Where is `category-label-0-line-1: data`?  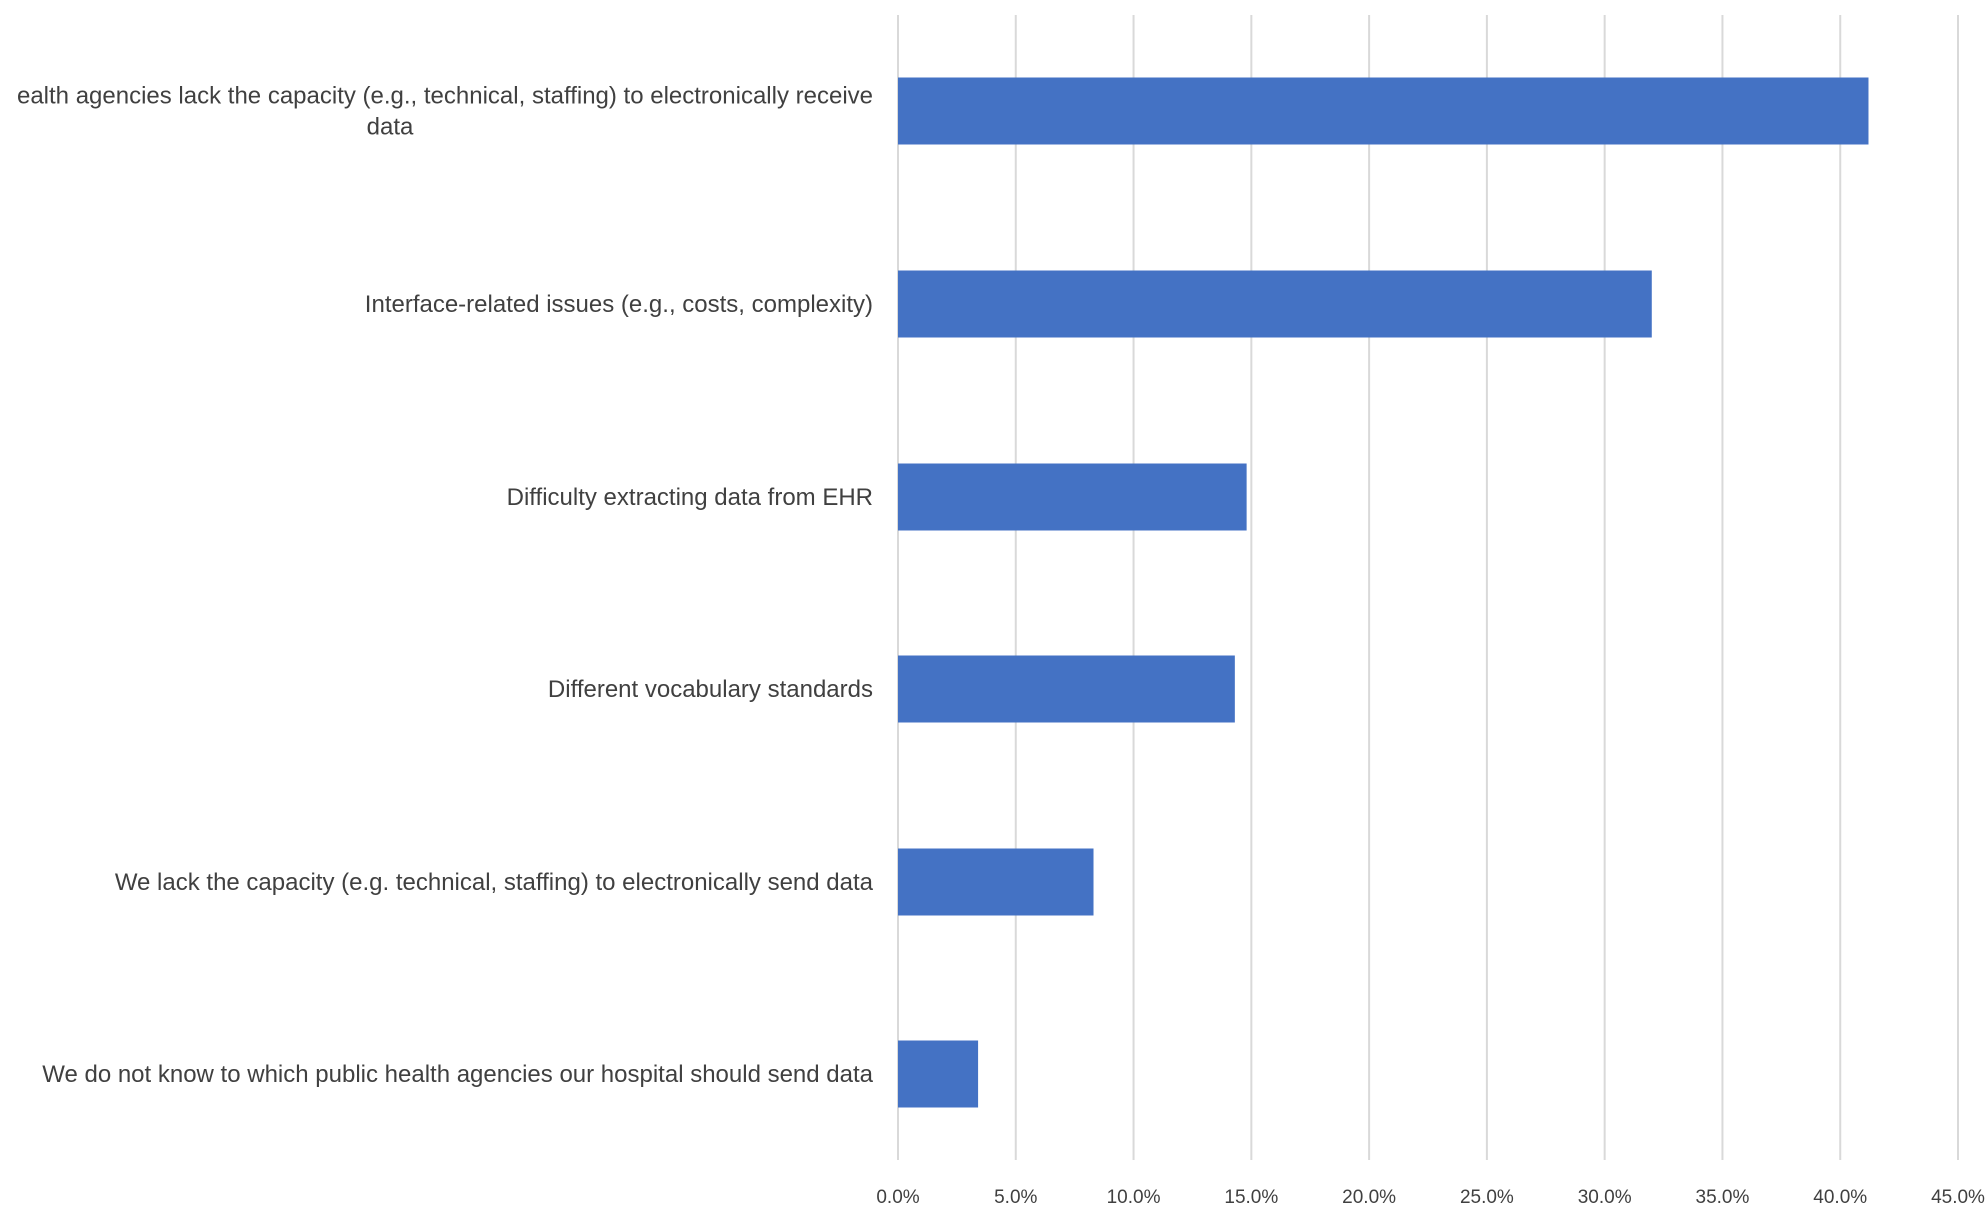
category-label-0-line-1: data is located at coordinates (390, 127).